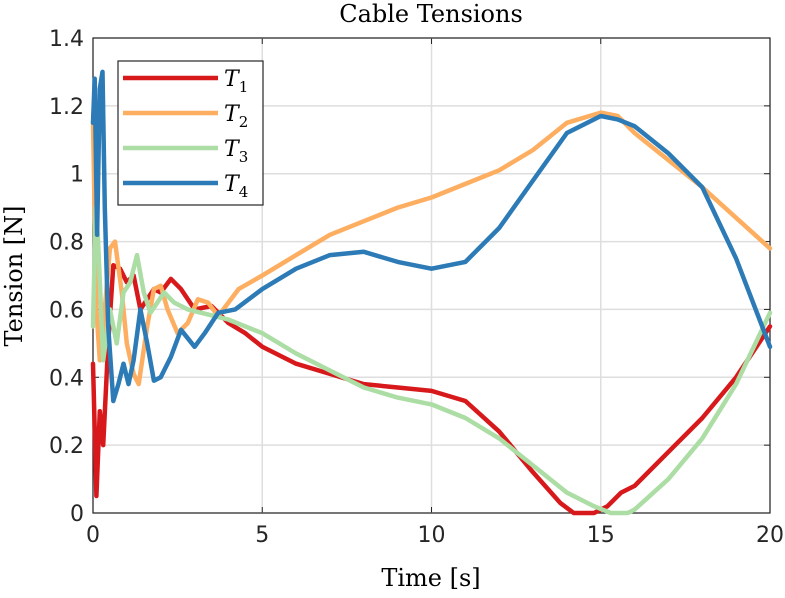 This screenshot has height=598, width=785. Describe the element at coordinates (236, 81) in the screenshot. I see `legend-label-t1: T1` at that location.